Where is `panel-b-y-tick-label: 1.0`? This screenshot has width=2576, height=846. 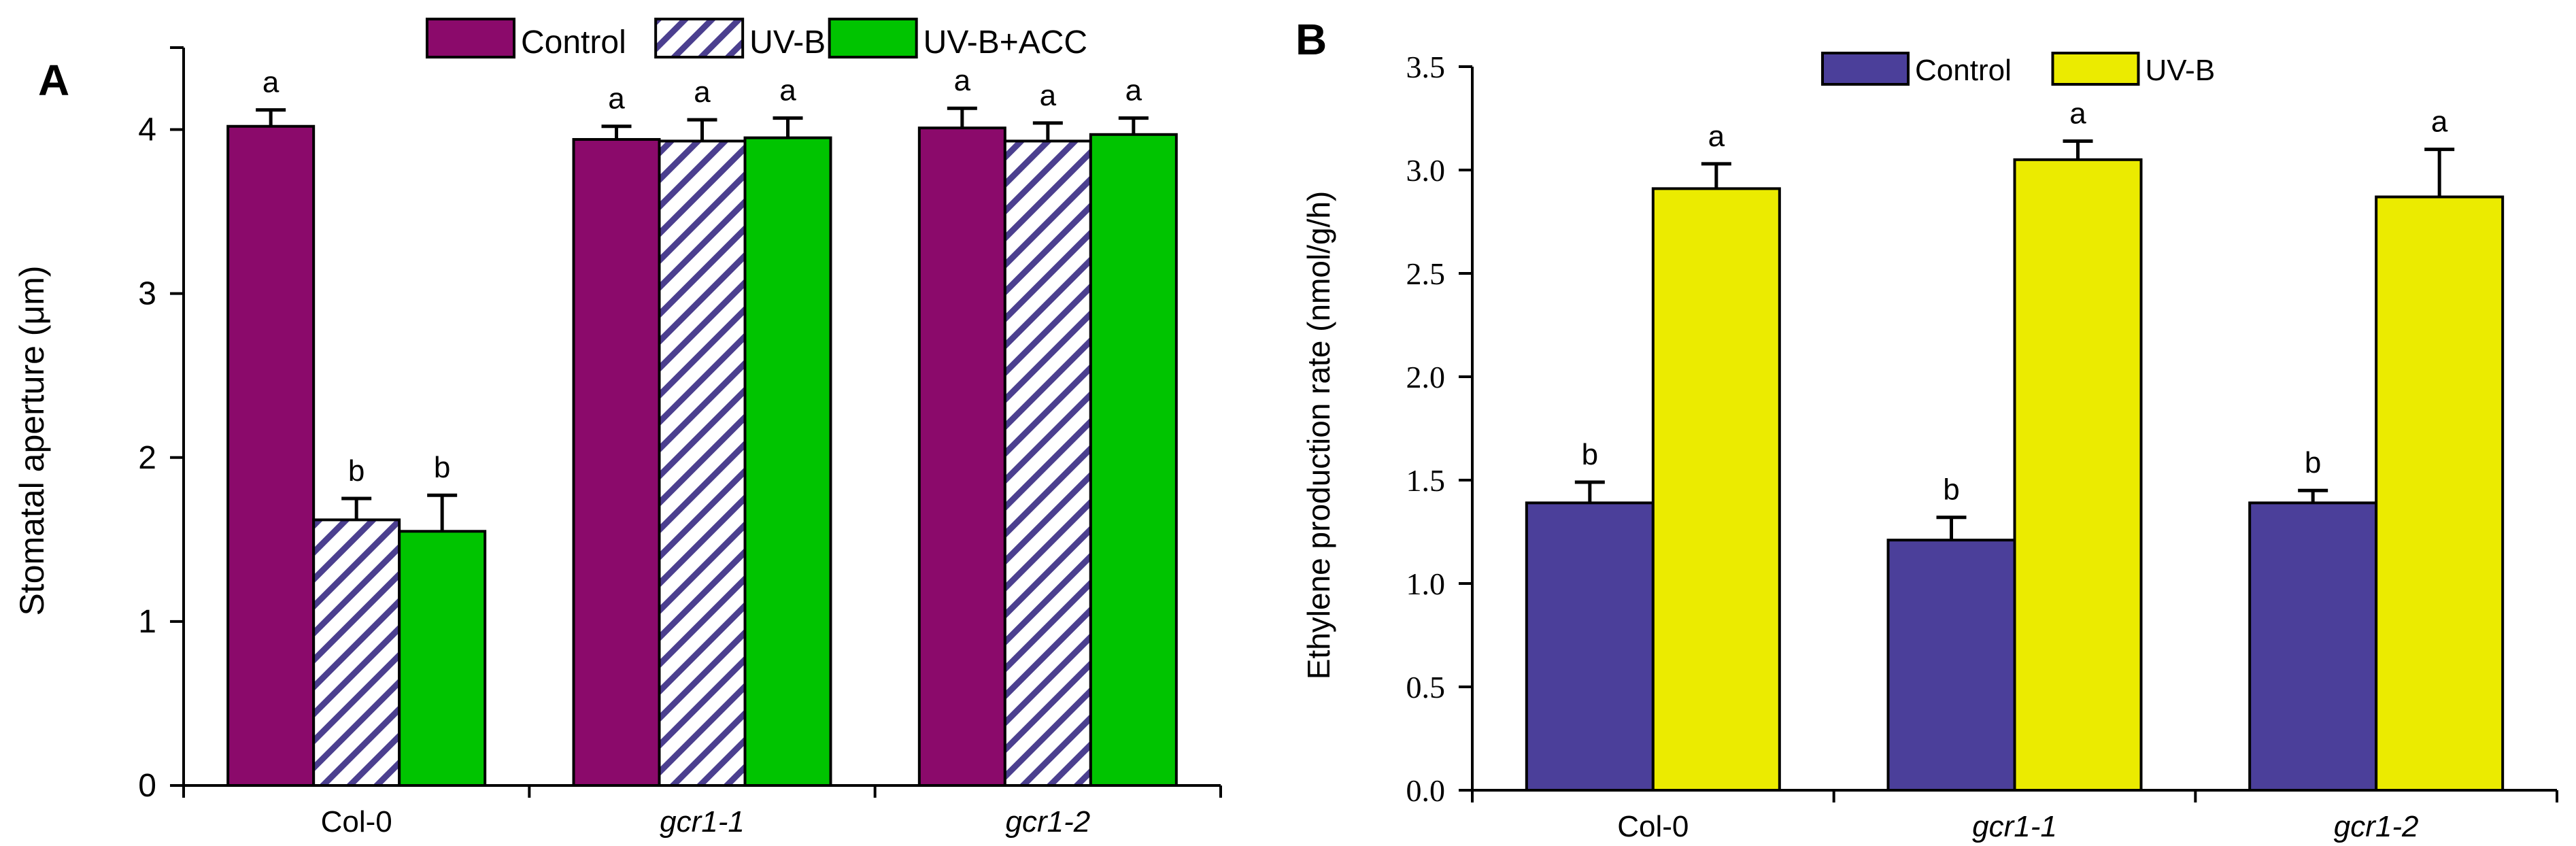 panel-b-y-tick-label: 1.0 is located at coordinates (1426, 583).